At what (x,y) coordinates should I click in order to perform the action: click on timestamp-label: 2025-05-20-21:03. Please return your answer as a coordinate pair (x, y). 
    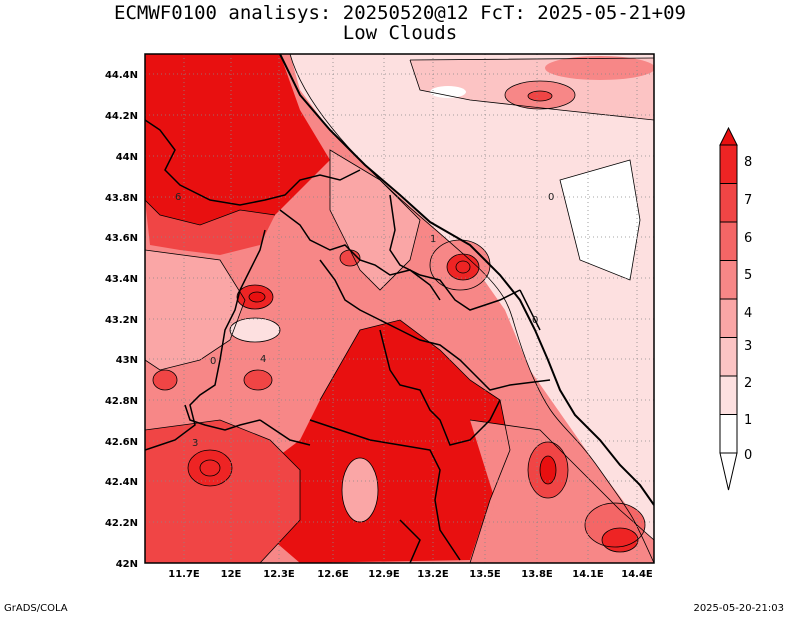
    Looking at the image, I should click on (738, 608).